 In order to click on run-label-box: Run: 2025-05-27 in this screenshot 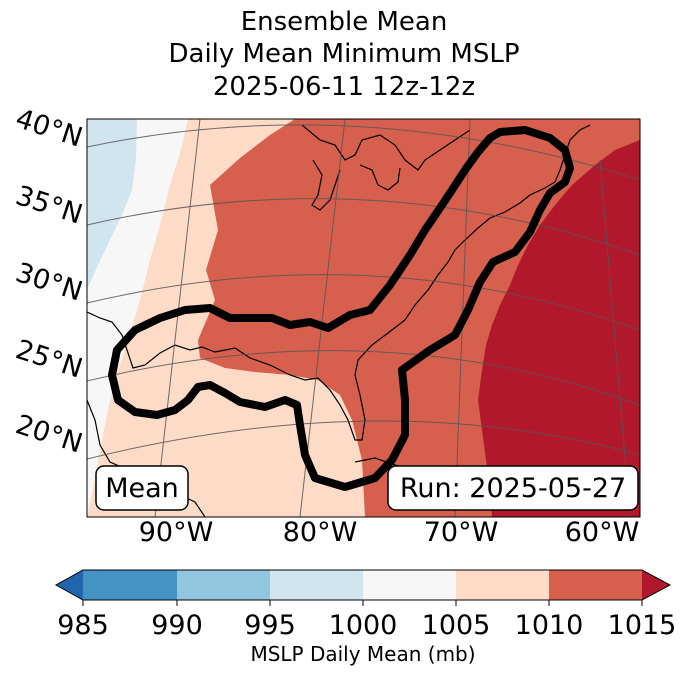, I will do `click(513, 488)`.